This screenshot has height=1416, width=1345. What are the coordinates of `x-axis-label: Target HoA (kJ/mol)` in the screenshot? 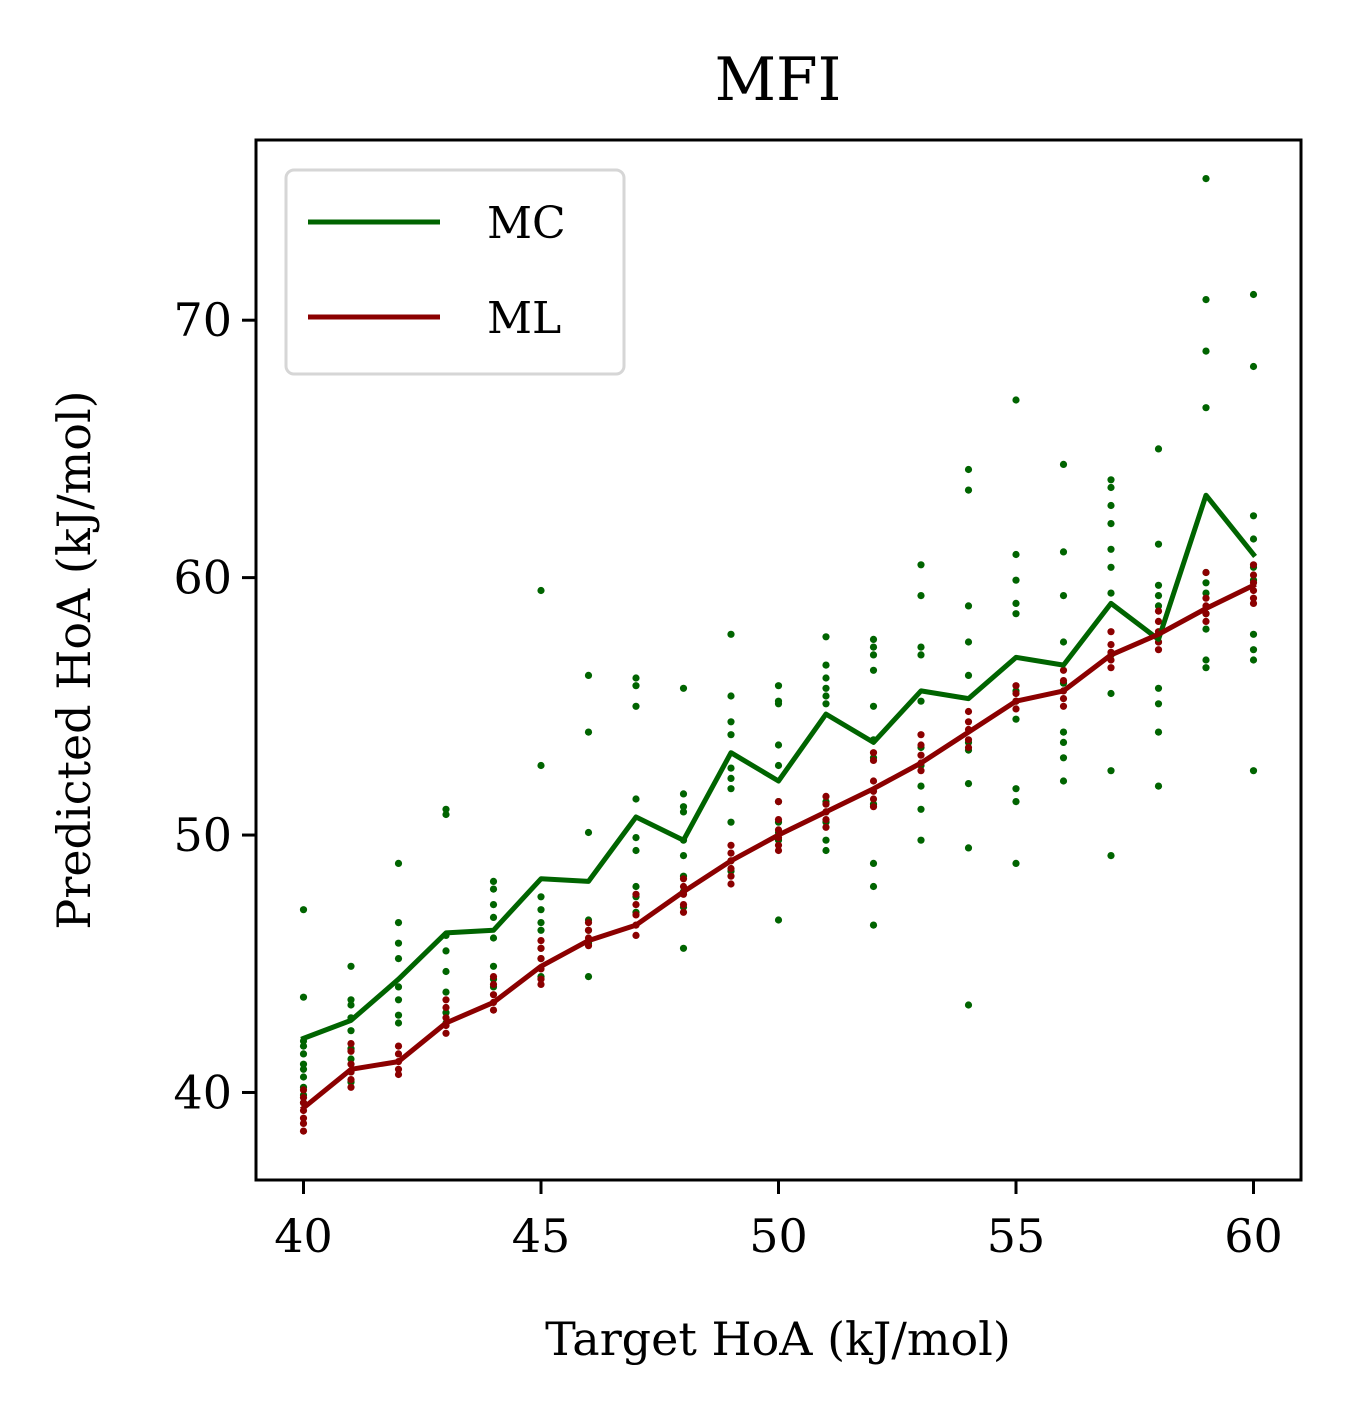 It's located at (778, 1339).